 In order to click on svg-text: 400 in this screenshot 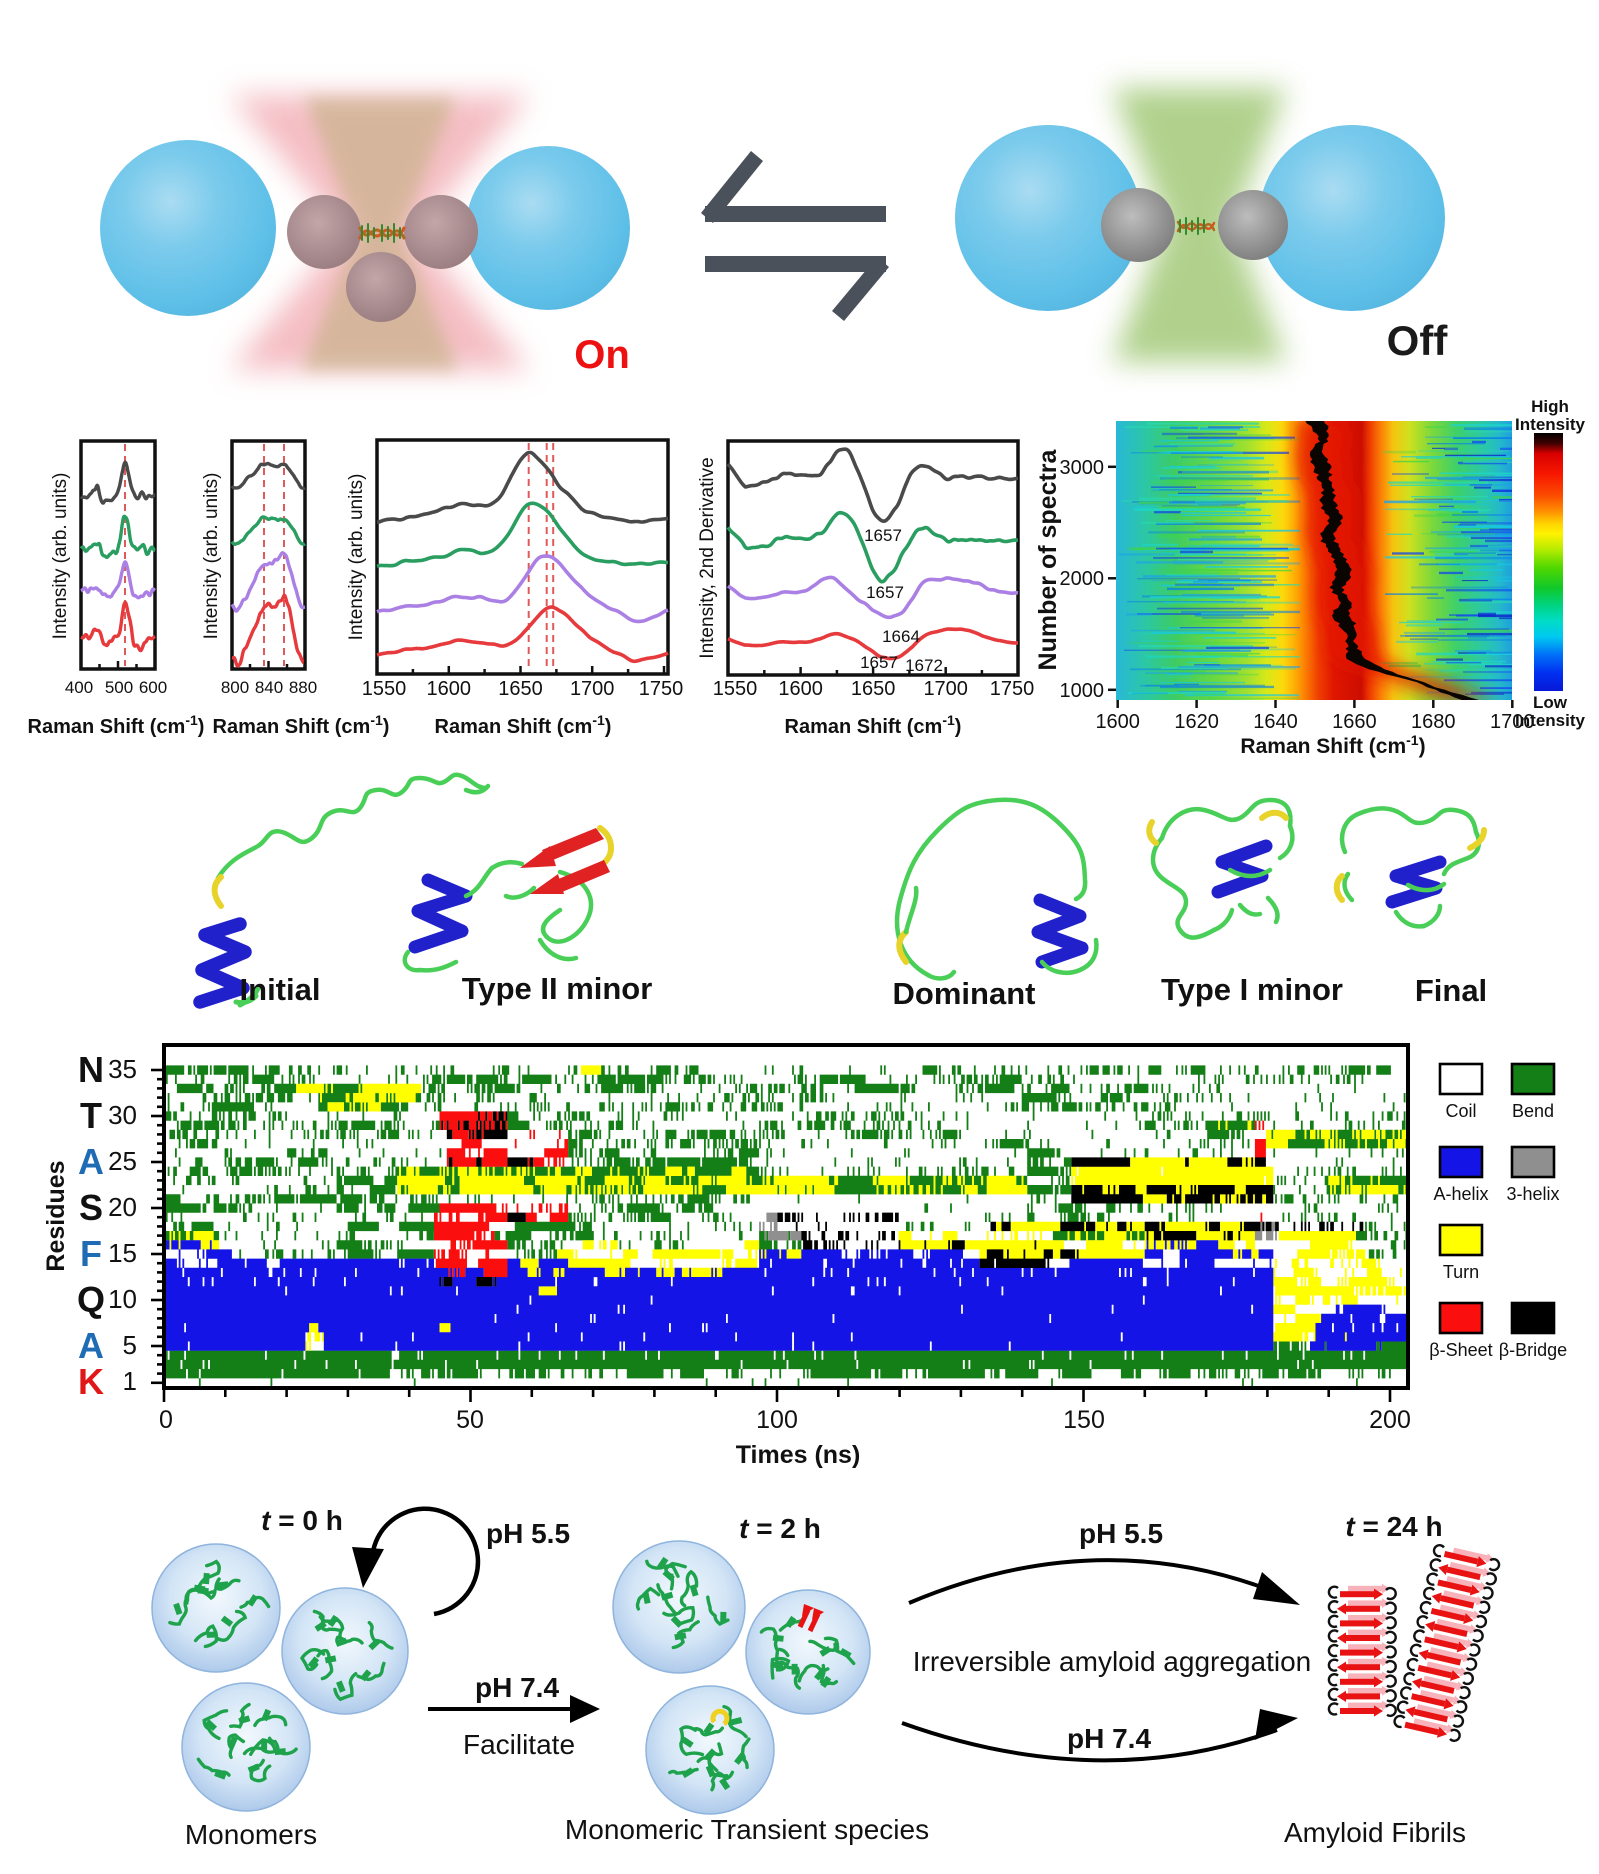, I will do `click(79, 687)`.